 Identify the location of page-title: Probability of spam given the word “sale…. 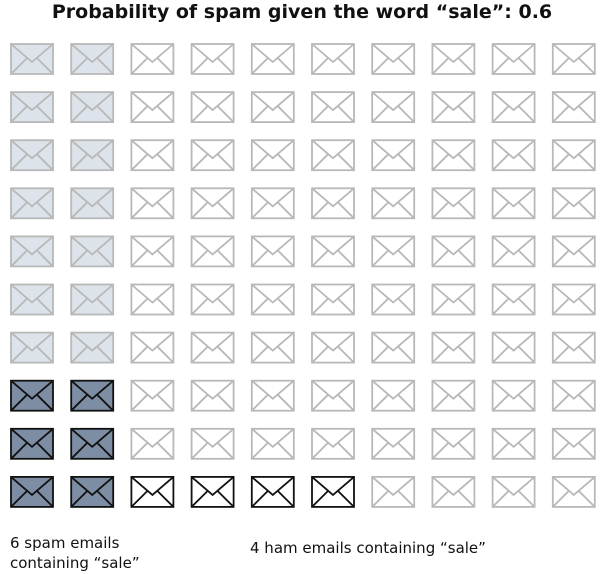
(302, 12).